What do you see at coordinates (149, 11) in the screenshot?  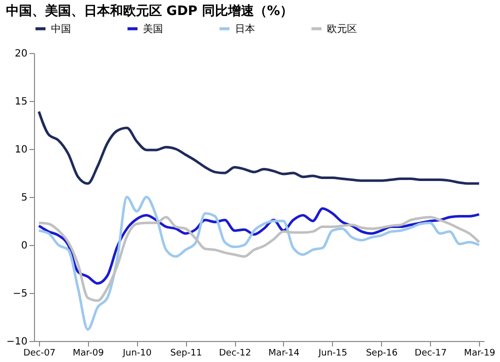 I see `chart-title: 中国、美国、日本和欧元区 GDP 同比增速（%）` at bounding box center [149, 11].